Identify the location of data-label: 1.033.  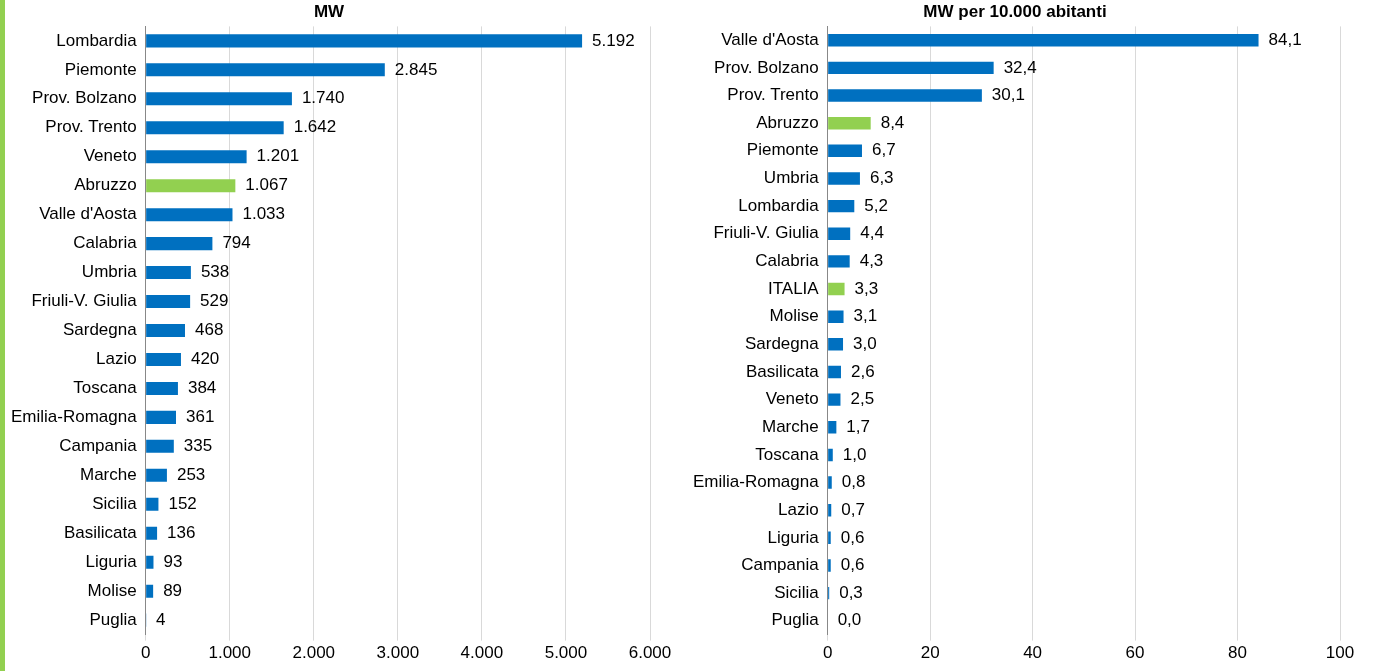
(264, 214).